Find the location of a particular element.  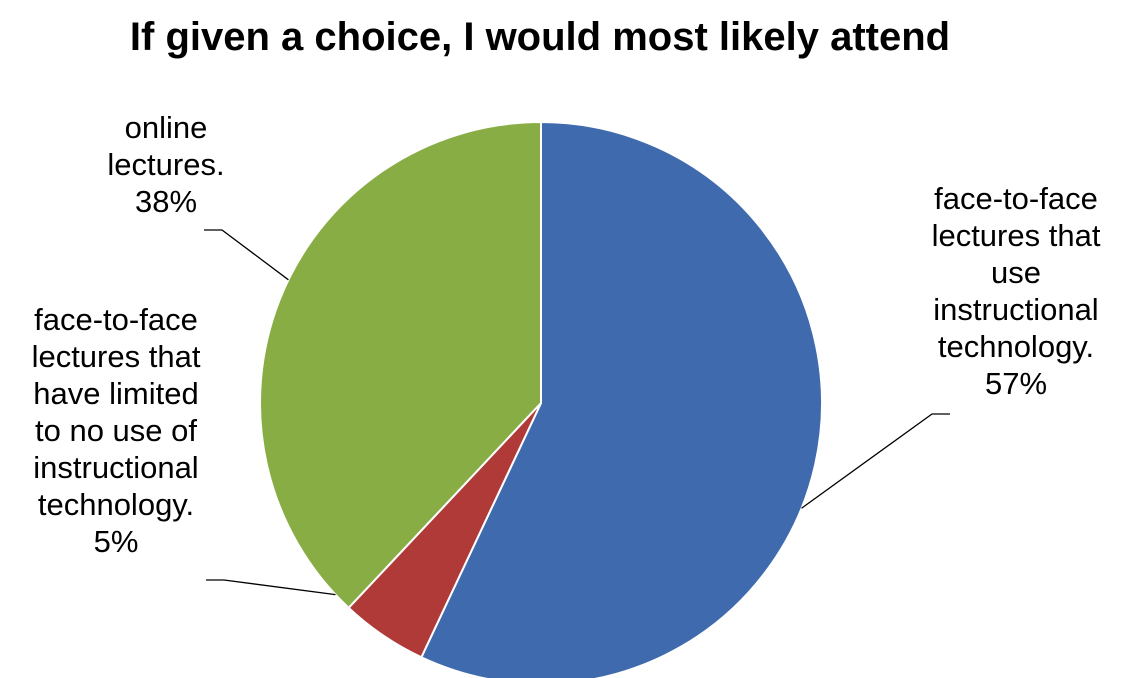

slice-label-3: online lectures. 38% is located at coordinates (165, 164).